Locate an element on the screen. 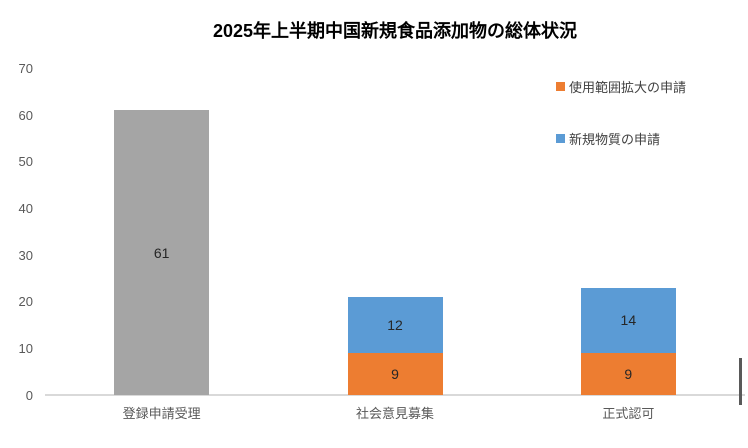  data-label: 14 is located at coordinates (628, 320).